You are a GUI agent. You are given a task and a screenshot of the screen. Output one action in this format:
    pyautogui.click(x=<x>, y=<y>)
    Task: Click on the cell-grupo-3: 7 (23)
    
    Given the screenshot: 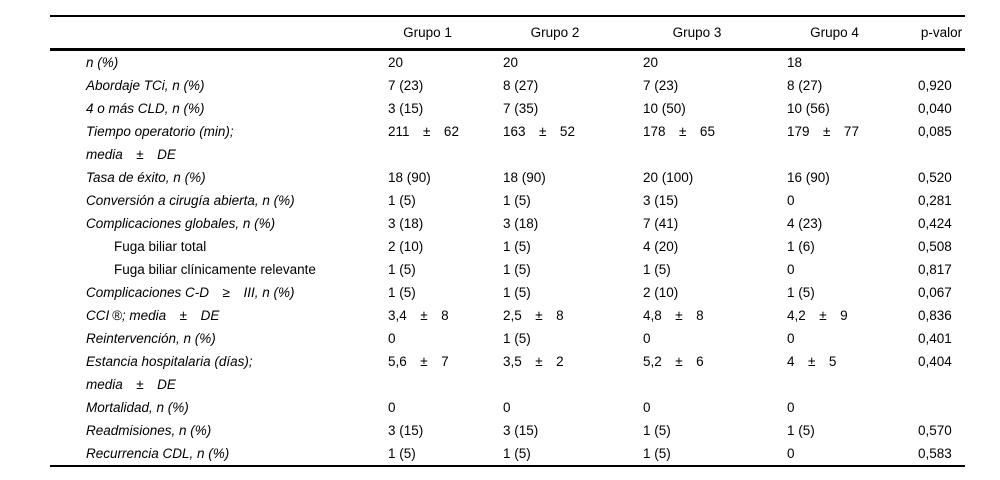 What is the action you would take?
    pyautogui.click(x=661, y=85)
    